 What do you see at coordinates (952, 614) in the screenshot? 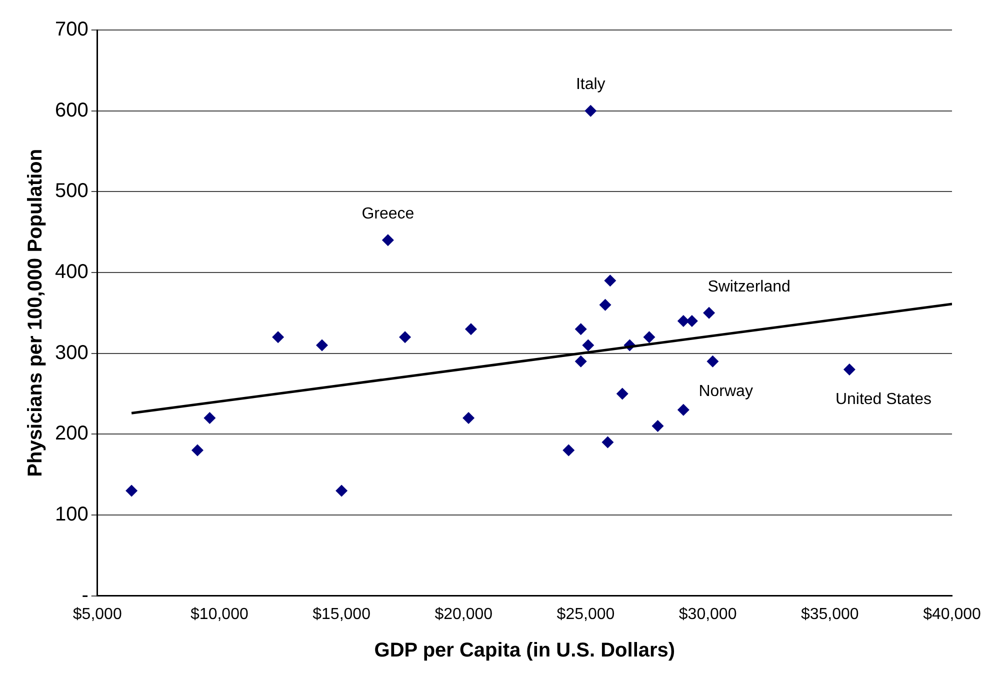
I see `x-tick-label: $40,000` at bounding box center [952, 614].